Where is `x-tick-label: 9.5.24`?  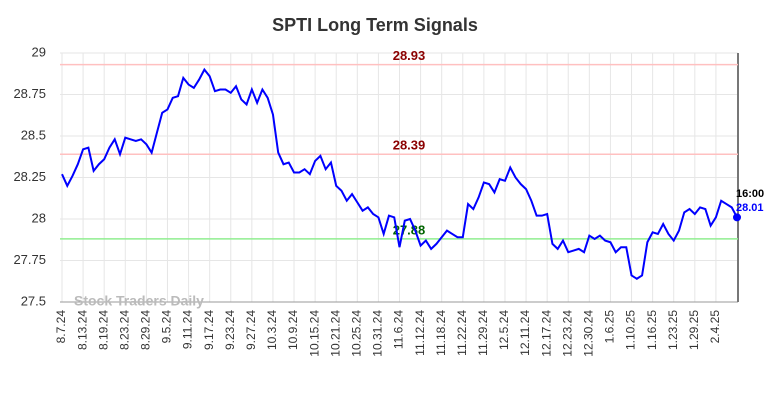 x-tick-label: 9.5.24 is located at coordinates (167, 327).